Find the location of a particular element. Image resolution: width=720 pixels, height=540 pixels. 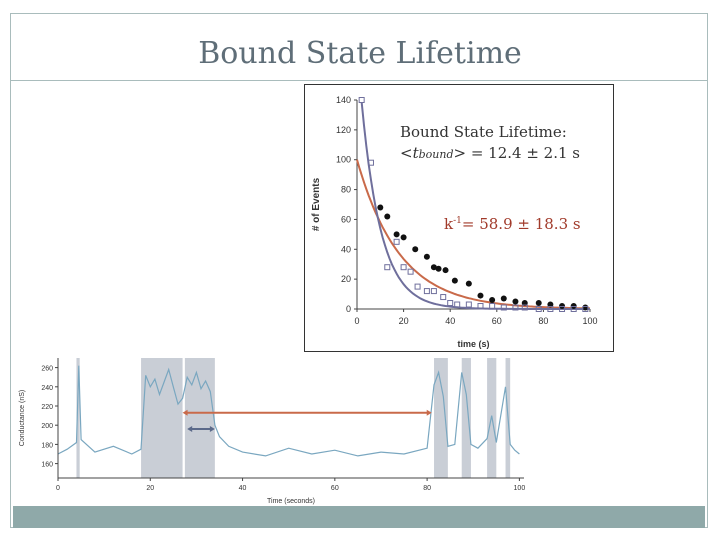

y-tick-label: 100 is located at coordinates (343, 160).